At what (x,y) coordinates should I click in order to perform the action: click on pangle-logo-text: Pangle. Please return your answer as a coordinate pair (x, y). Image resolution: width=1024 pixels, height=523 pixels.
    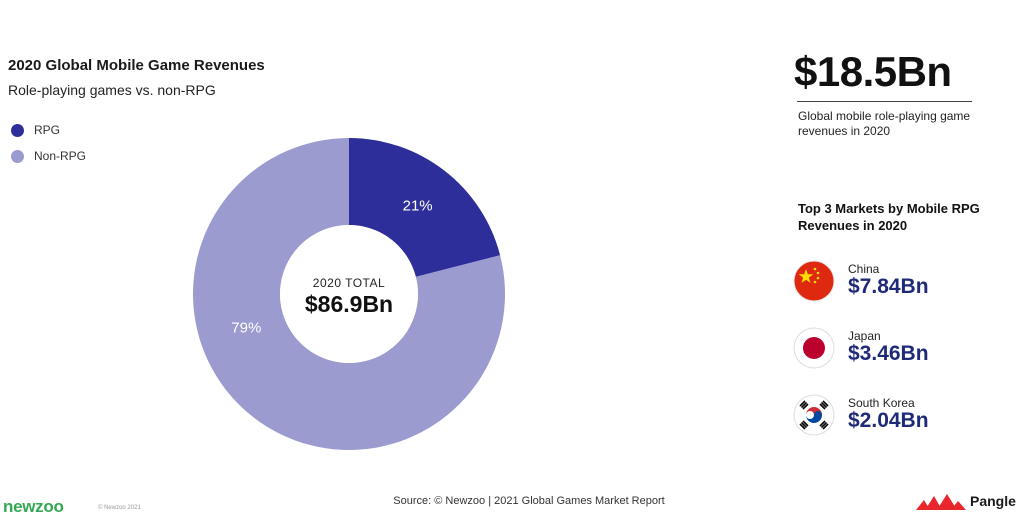
    Looking at the image, I should click on (993, 501).